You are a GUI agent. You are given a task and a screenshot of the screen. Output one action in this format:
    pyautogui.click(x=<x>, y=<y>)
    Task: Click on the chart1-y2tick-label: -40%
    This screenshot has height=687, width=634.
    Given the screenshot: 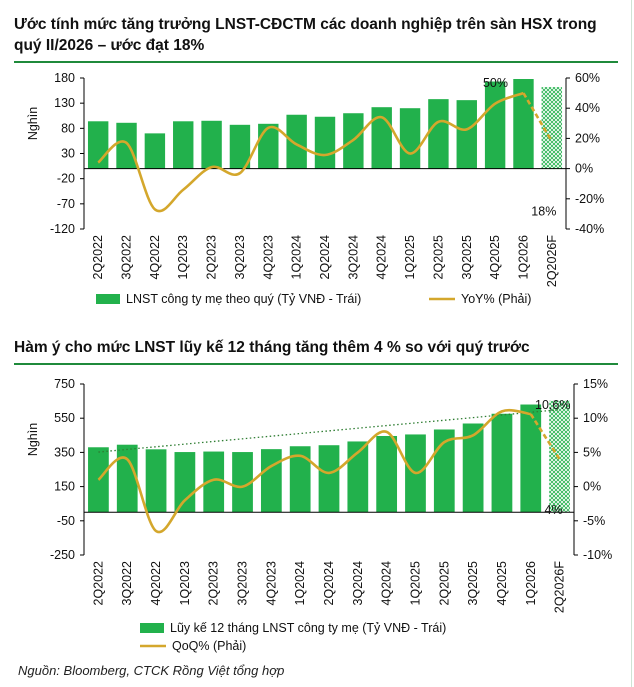 What is the action you would take?
    pyautogui.click(x=589, y=229)
    